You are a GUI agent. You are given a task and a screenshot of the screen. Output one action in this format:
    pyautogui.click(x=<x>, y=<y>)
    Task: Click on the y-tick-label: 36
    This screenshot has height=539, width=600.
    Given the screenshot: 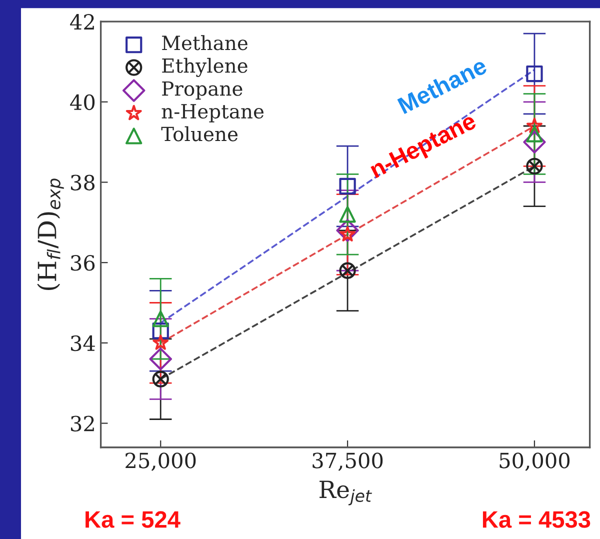 What is the action you would take?
    pyautogui.click(x=83, y=263)
    